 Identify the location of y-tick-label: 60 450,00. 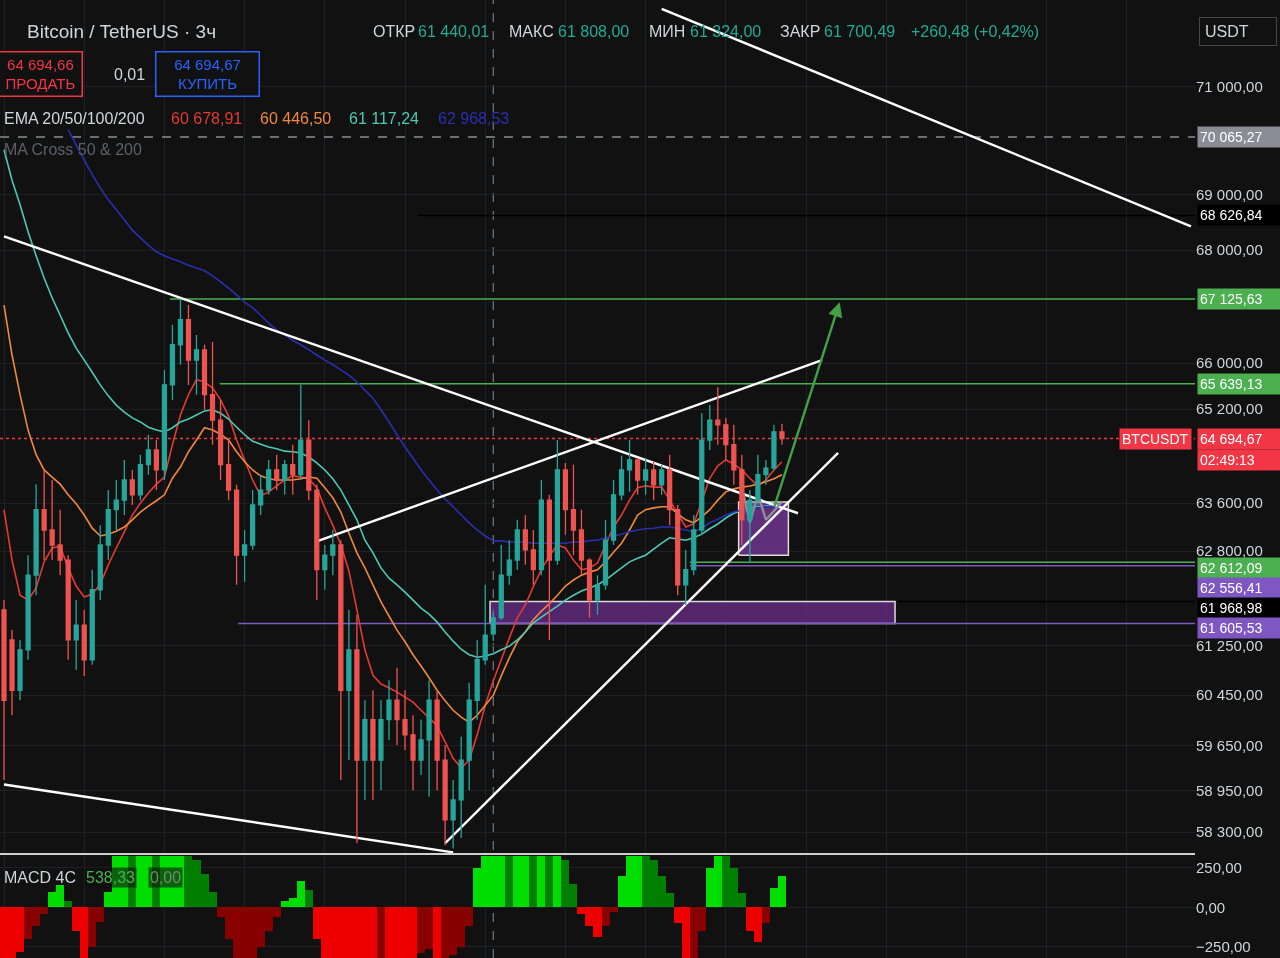
(1229, 695).